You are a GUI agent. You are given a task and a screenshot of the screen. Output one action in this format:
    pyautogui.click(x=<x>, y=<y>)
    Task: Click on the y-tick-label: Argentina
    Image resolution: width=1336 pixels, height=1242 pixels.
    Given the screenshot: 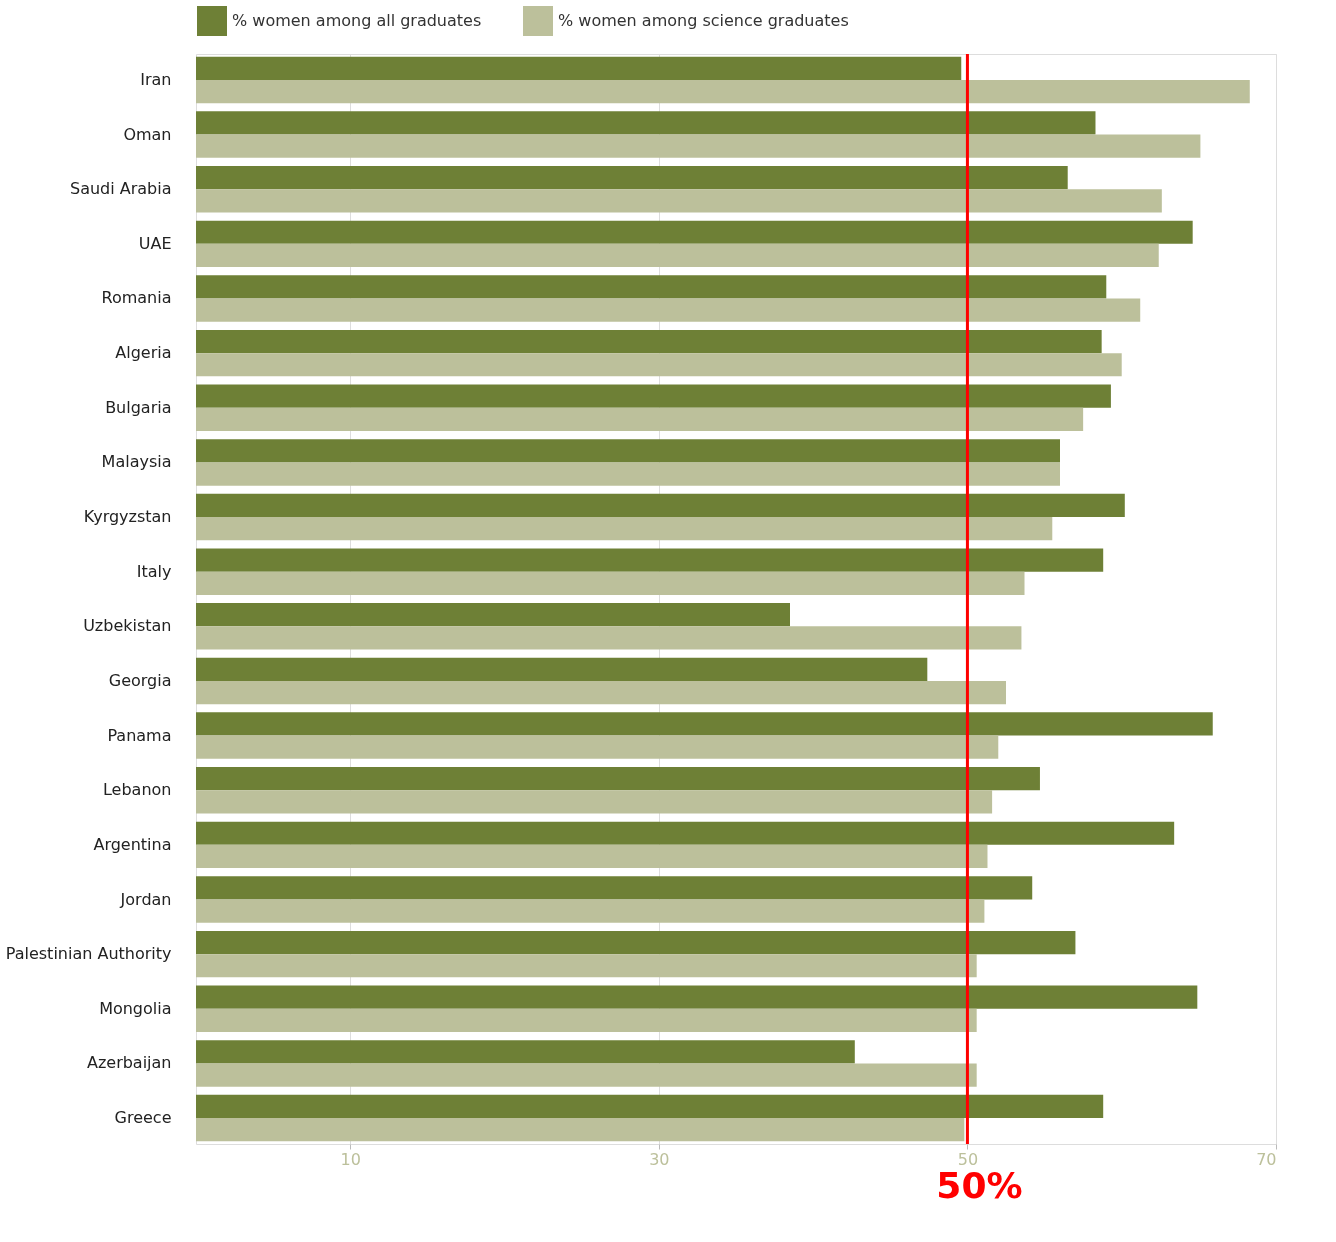 What is the action you would take?
    pyautogui.click(x=132, y=844)
    